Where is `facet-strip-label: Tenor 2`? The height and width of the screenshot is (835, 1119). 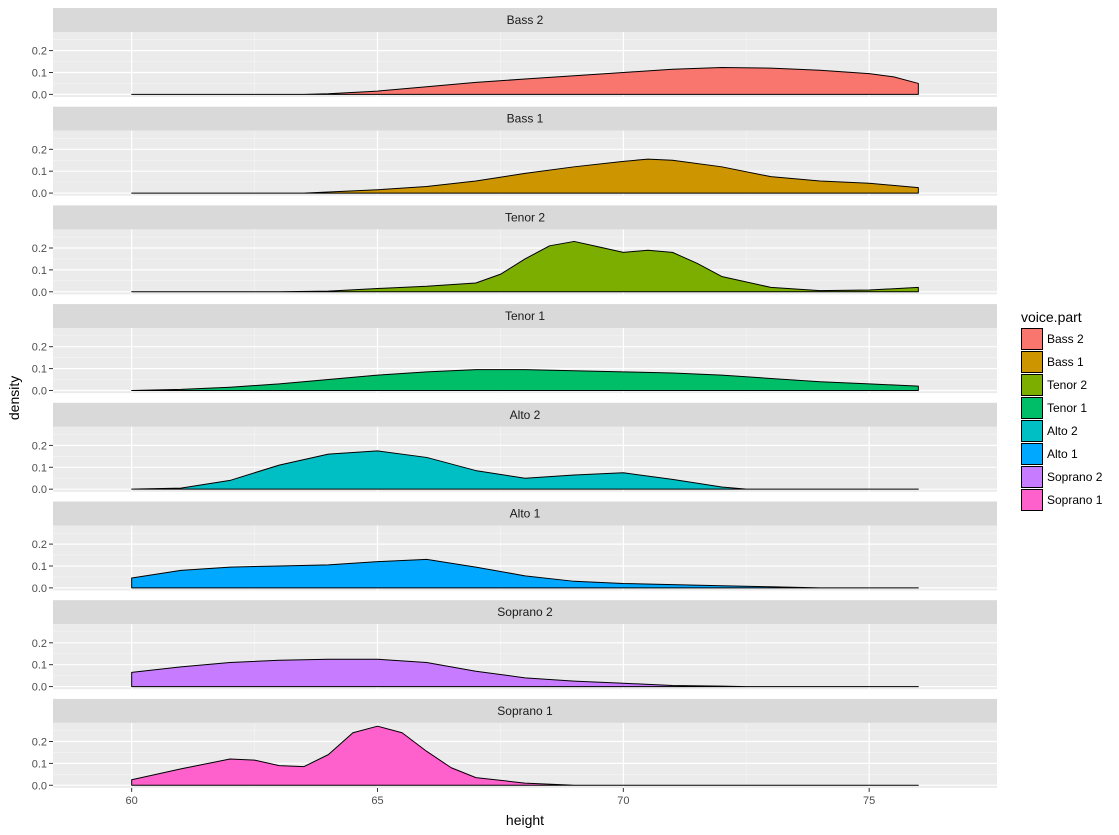
facet-strip-label: Tenor 2 is located at coordinates (525, 217).